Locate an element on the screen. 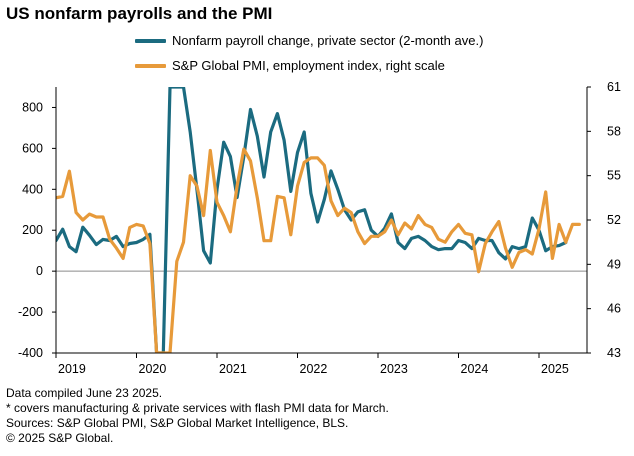 The height and width of the screenshot is (456, 634). right-axis-tick-label: 46 is located at coordinates (614, 309).